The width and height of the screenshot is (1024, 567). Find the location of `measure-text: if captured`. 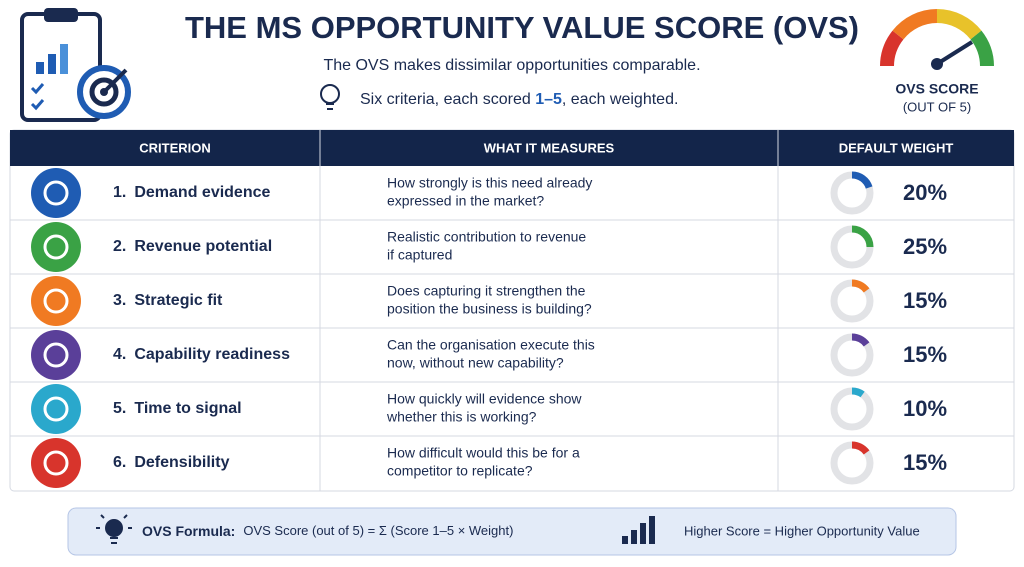

measure-text: if captured is located at coordinates (419, 255).